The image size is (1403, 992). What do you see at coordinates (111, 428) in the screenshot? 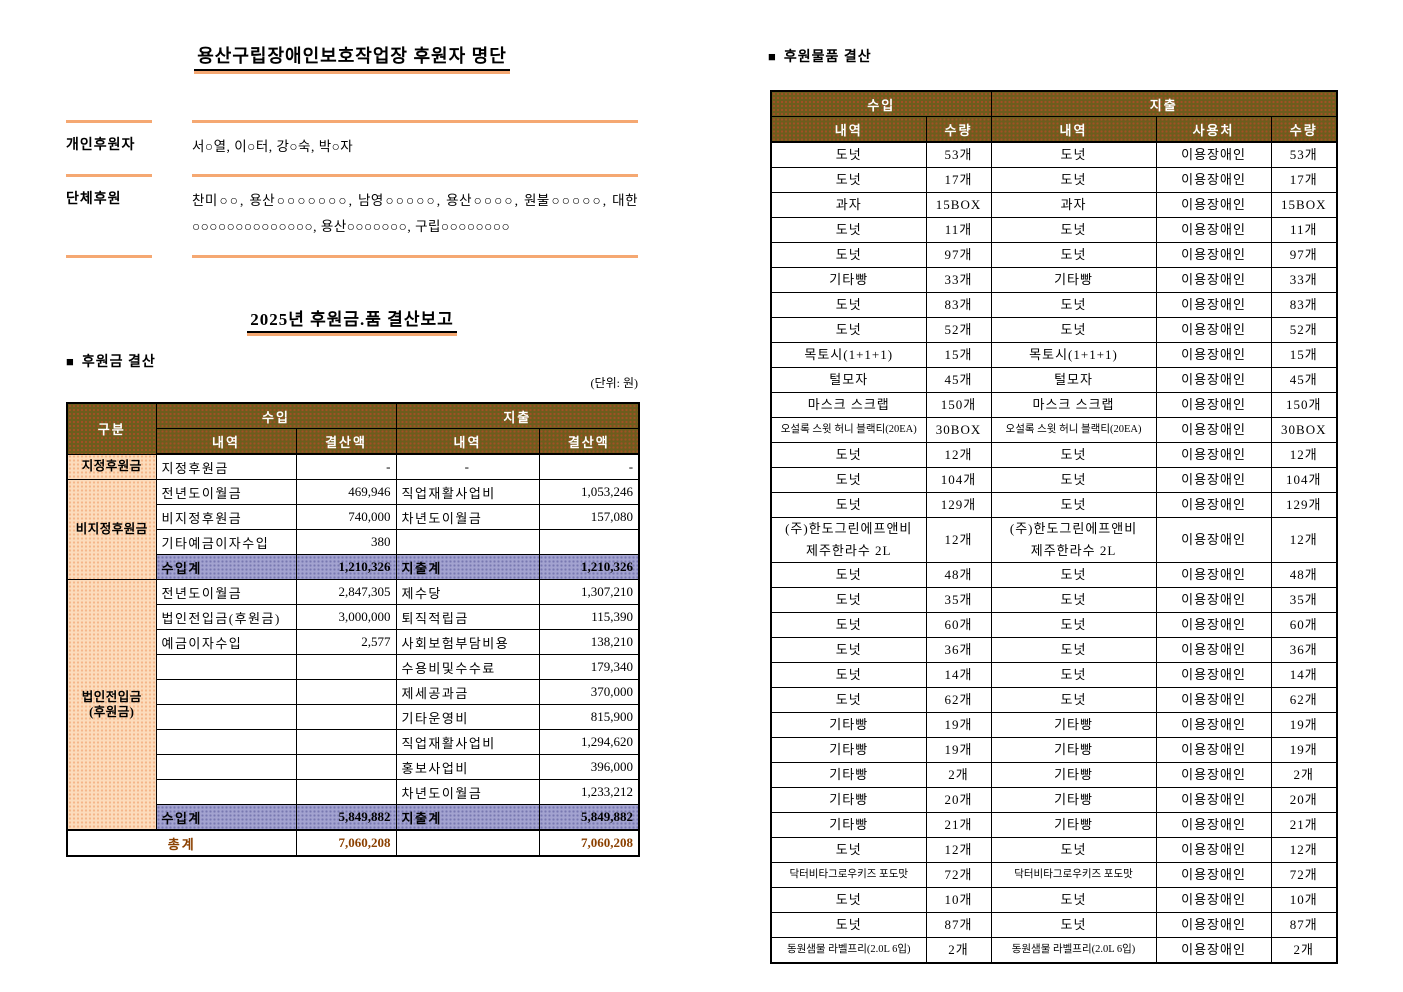
I see `col-header-gubun: 구분` at bounding box center [111, 428].